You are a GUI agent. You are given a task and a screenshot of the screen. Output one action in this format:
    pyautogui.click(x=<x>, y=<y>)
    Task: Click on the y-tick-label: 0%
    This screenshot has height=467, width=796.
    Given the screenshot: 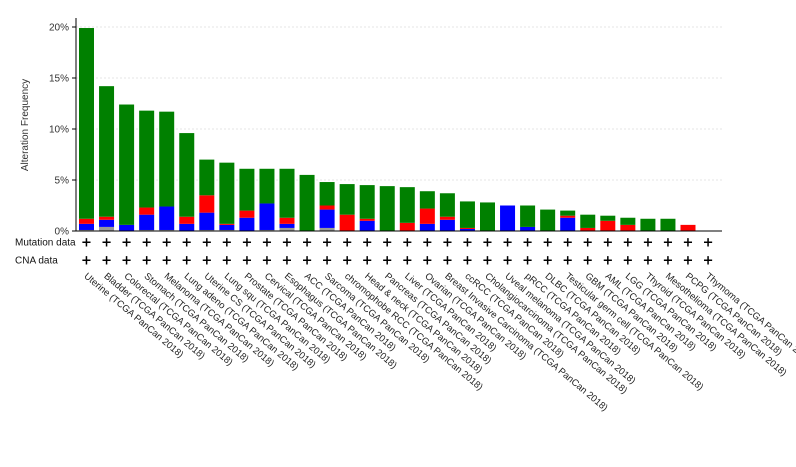 What is the action you would take?
    pyautogui.click(x=62, y=232)
    